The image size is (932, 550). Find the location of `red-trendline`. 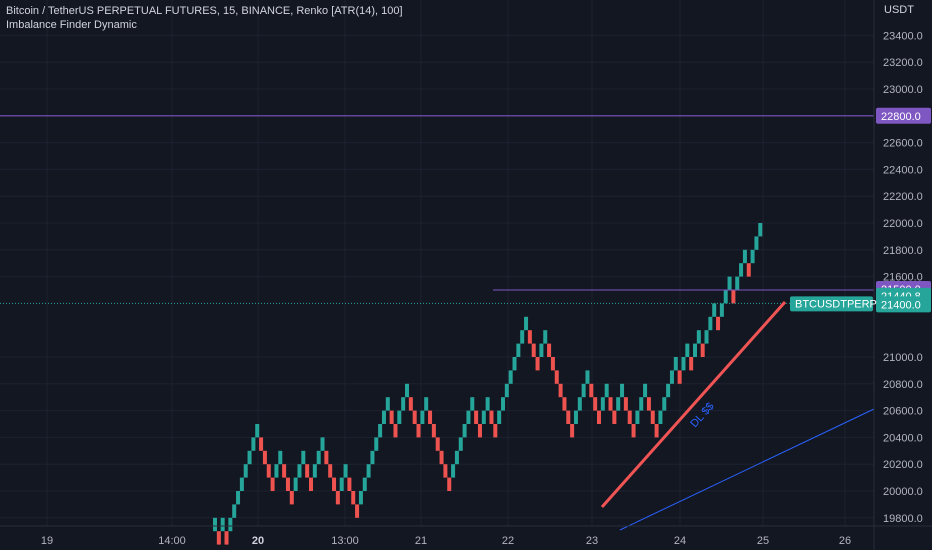

red-trendline is located at coordinates (693, 404).